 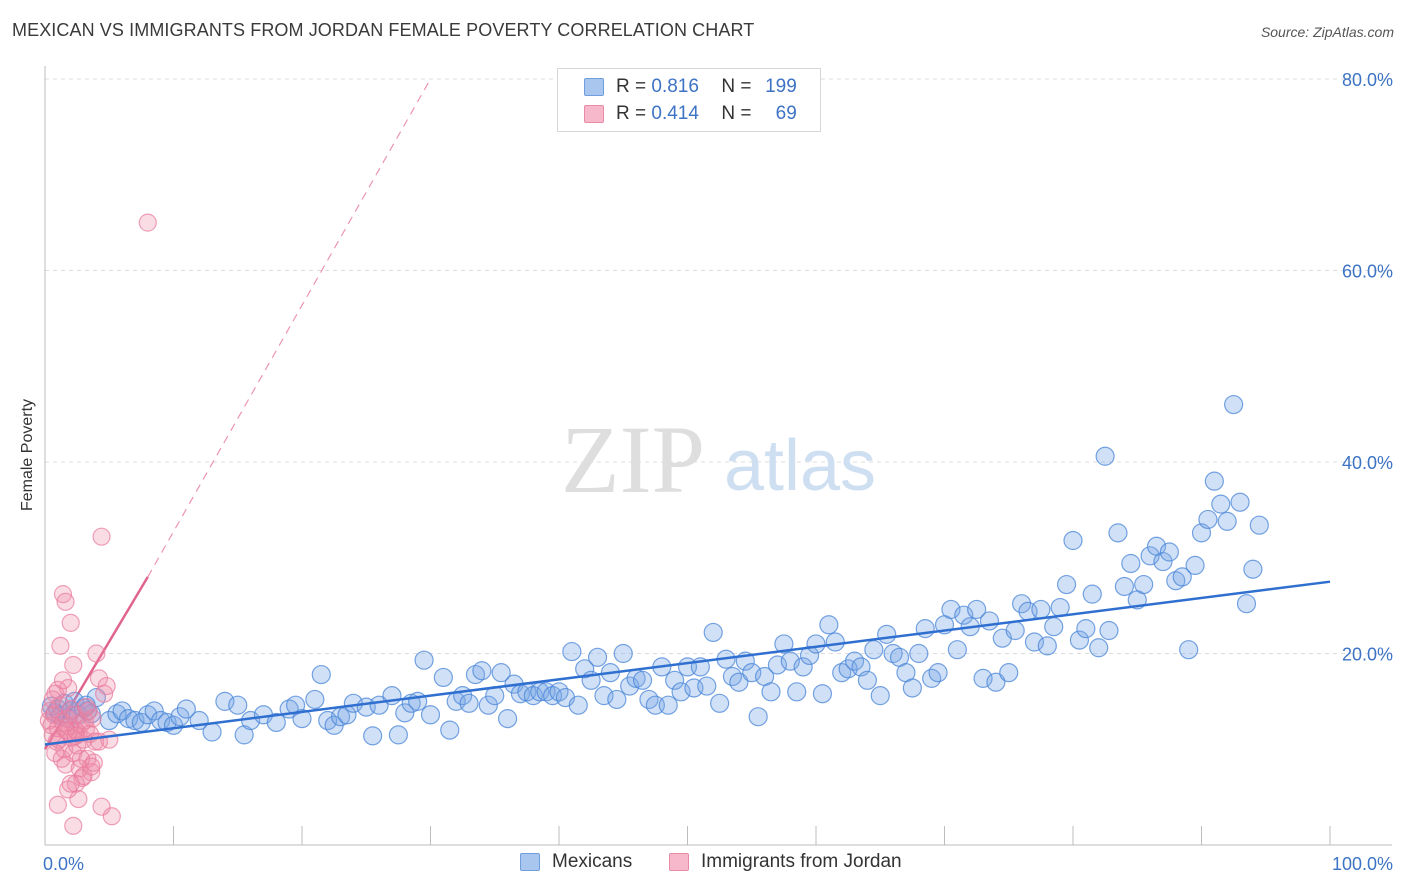 What do you see at coordinates (800, 466) in the screenshot?
I see `watermark-atlas: atlas` at bounding box center [800, 466].